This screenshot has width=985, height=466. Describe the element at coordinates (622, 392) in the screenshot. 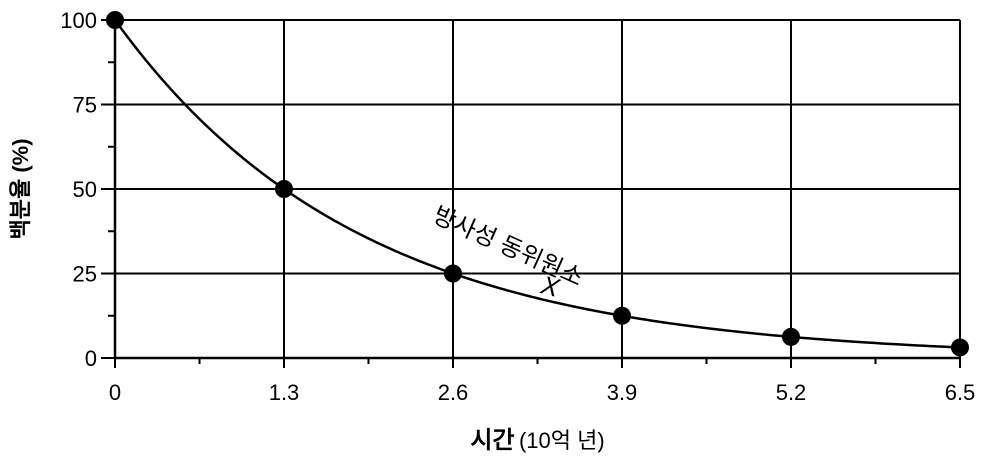

I see `x-tick-label: 3.9` at that location.